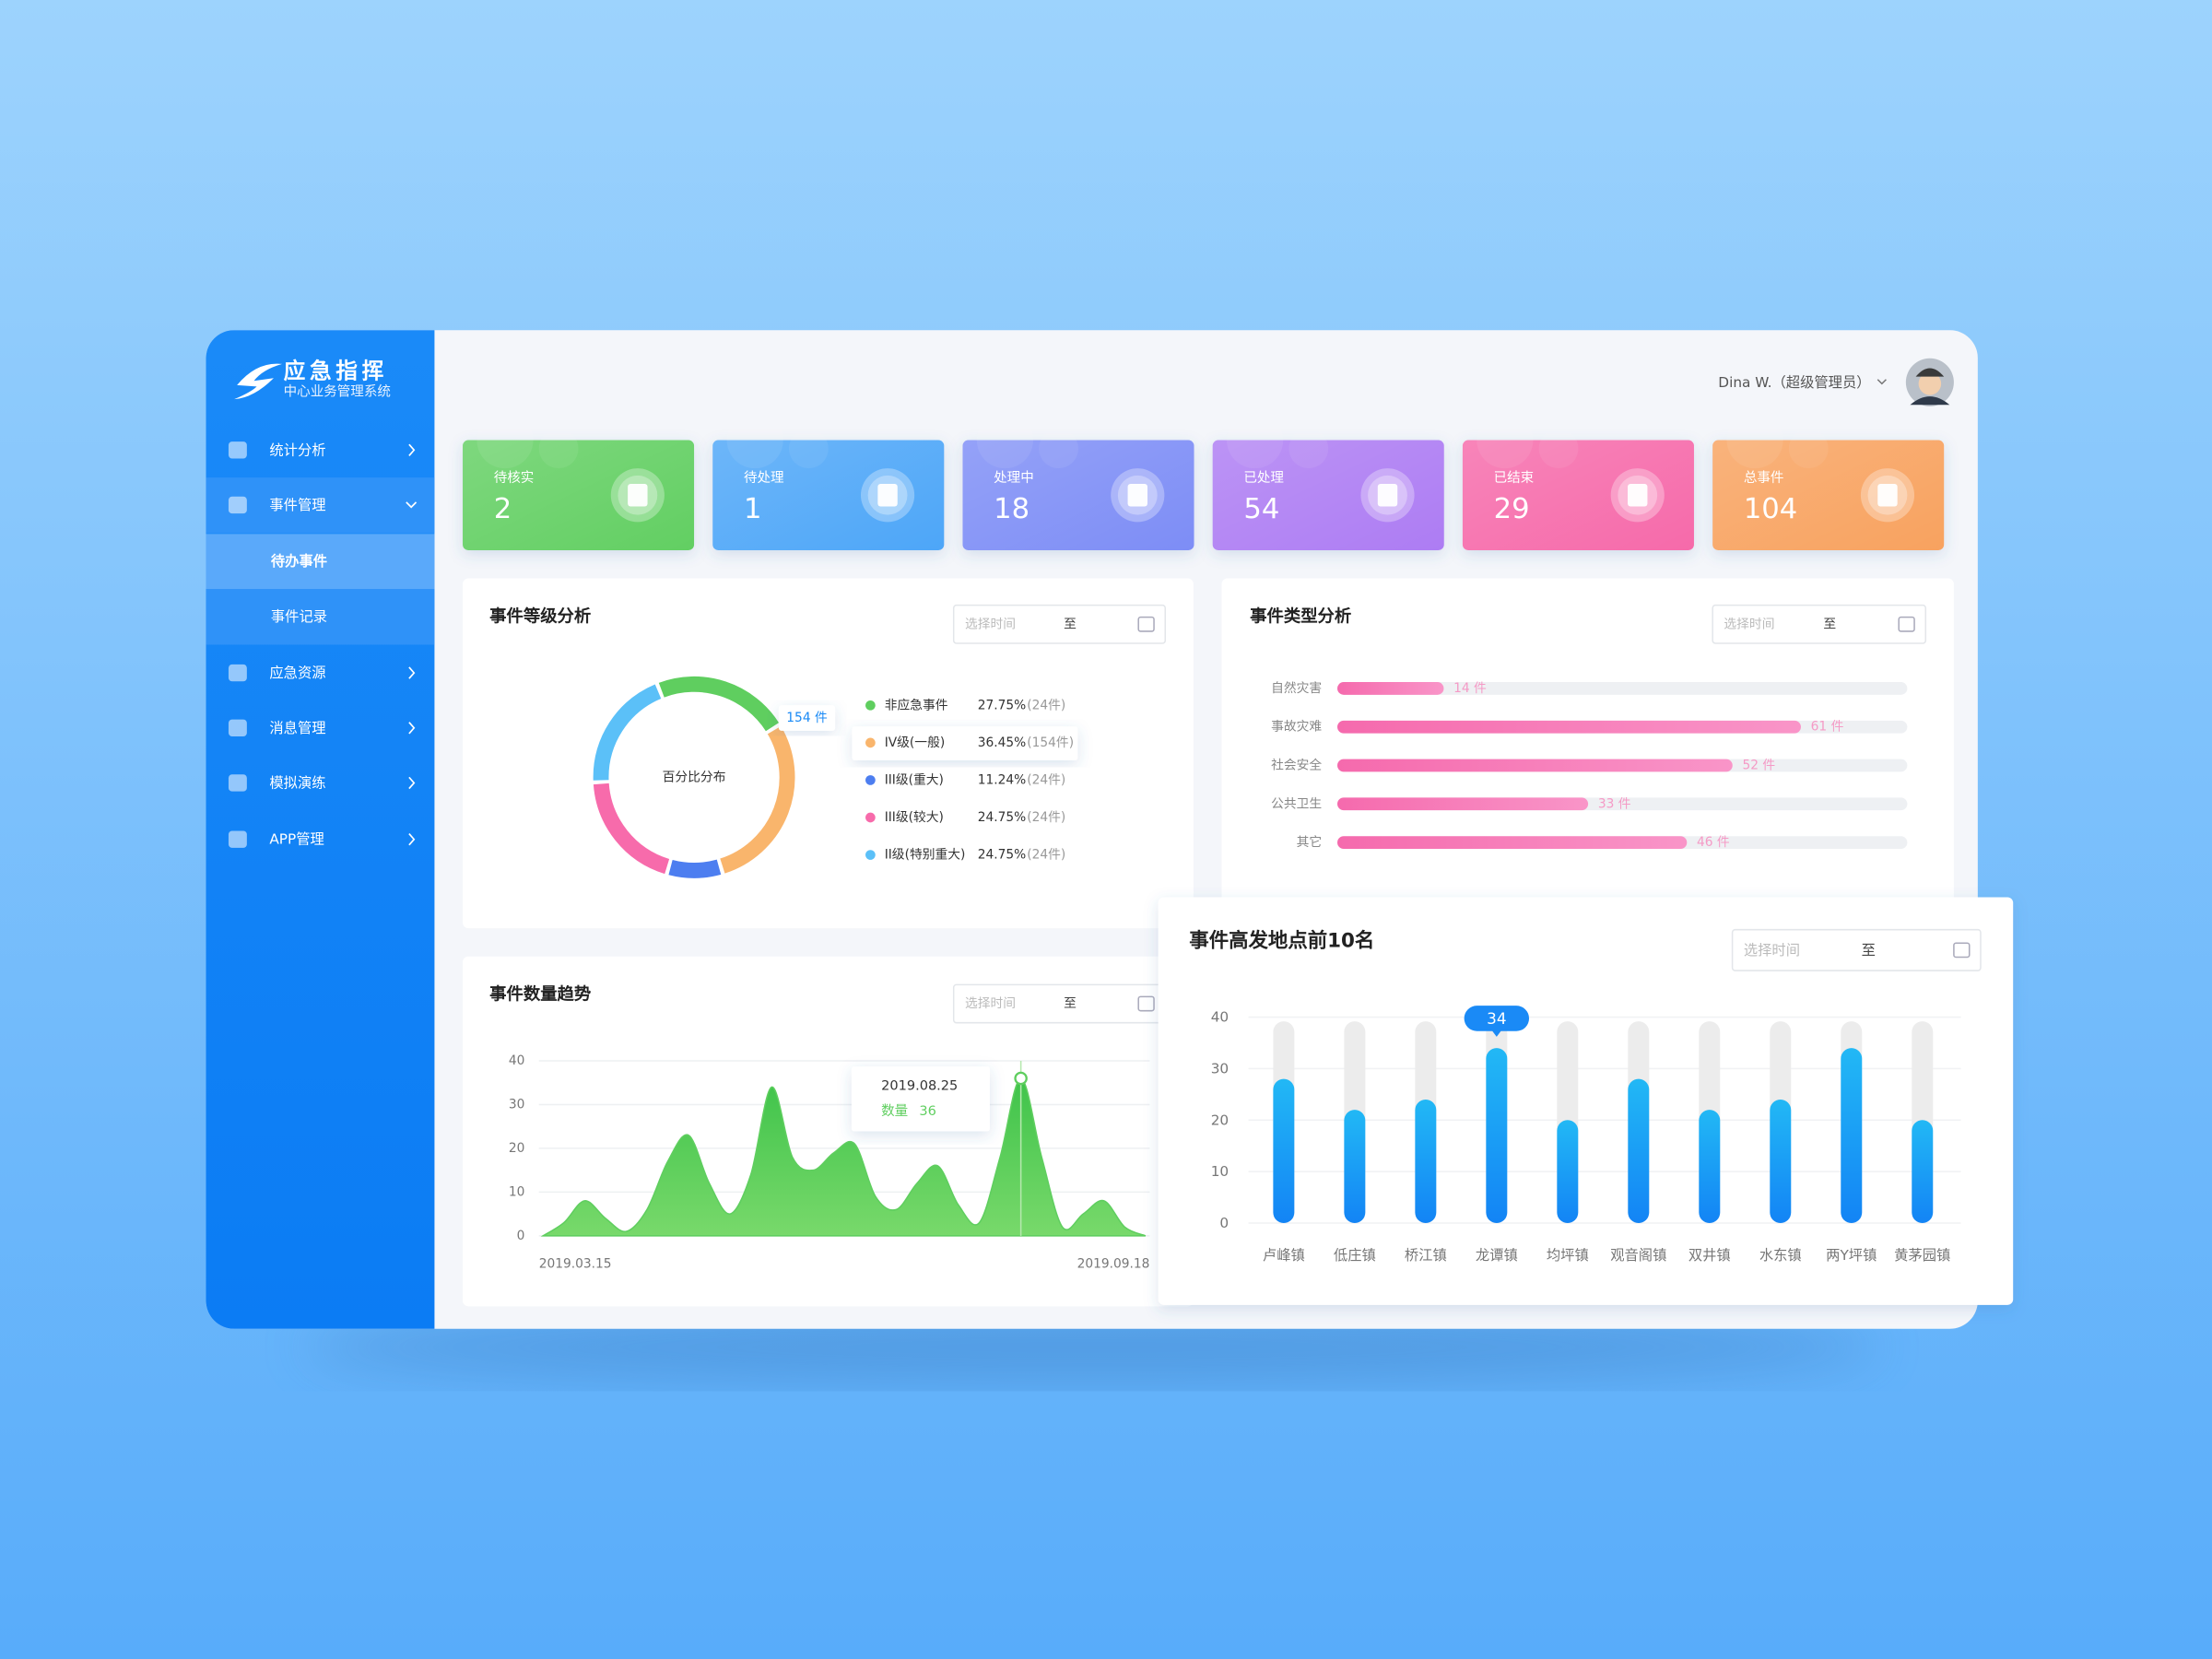  Describe the element at coordinates (1614, 803) in the screenshot. I see `bar-value-label: 33 件` at that location.